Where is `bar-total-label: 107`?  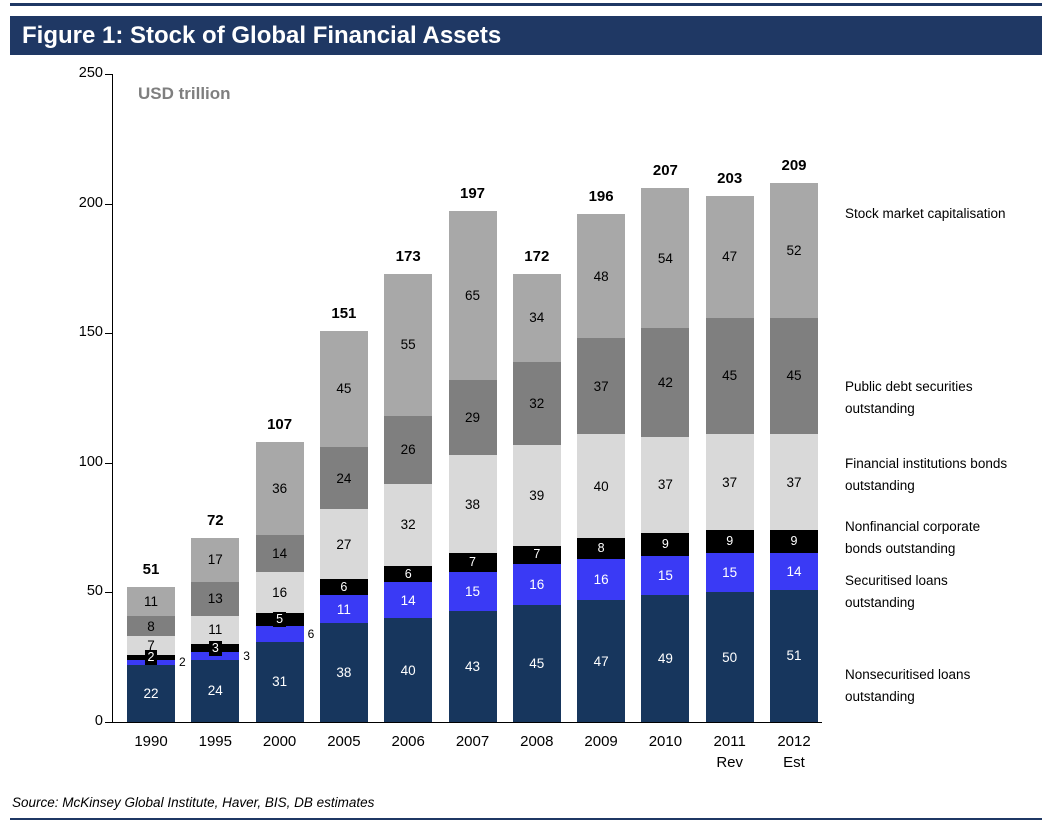
bar-total-label: 107 is located at coordinates (280, 425).